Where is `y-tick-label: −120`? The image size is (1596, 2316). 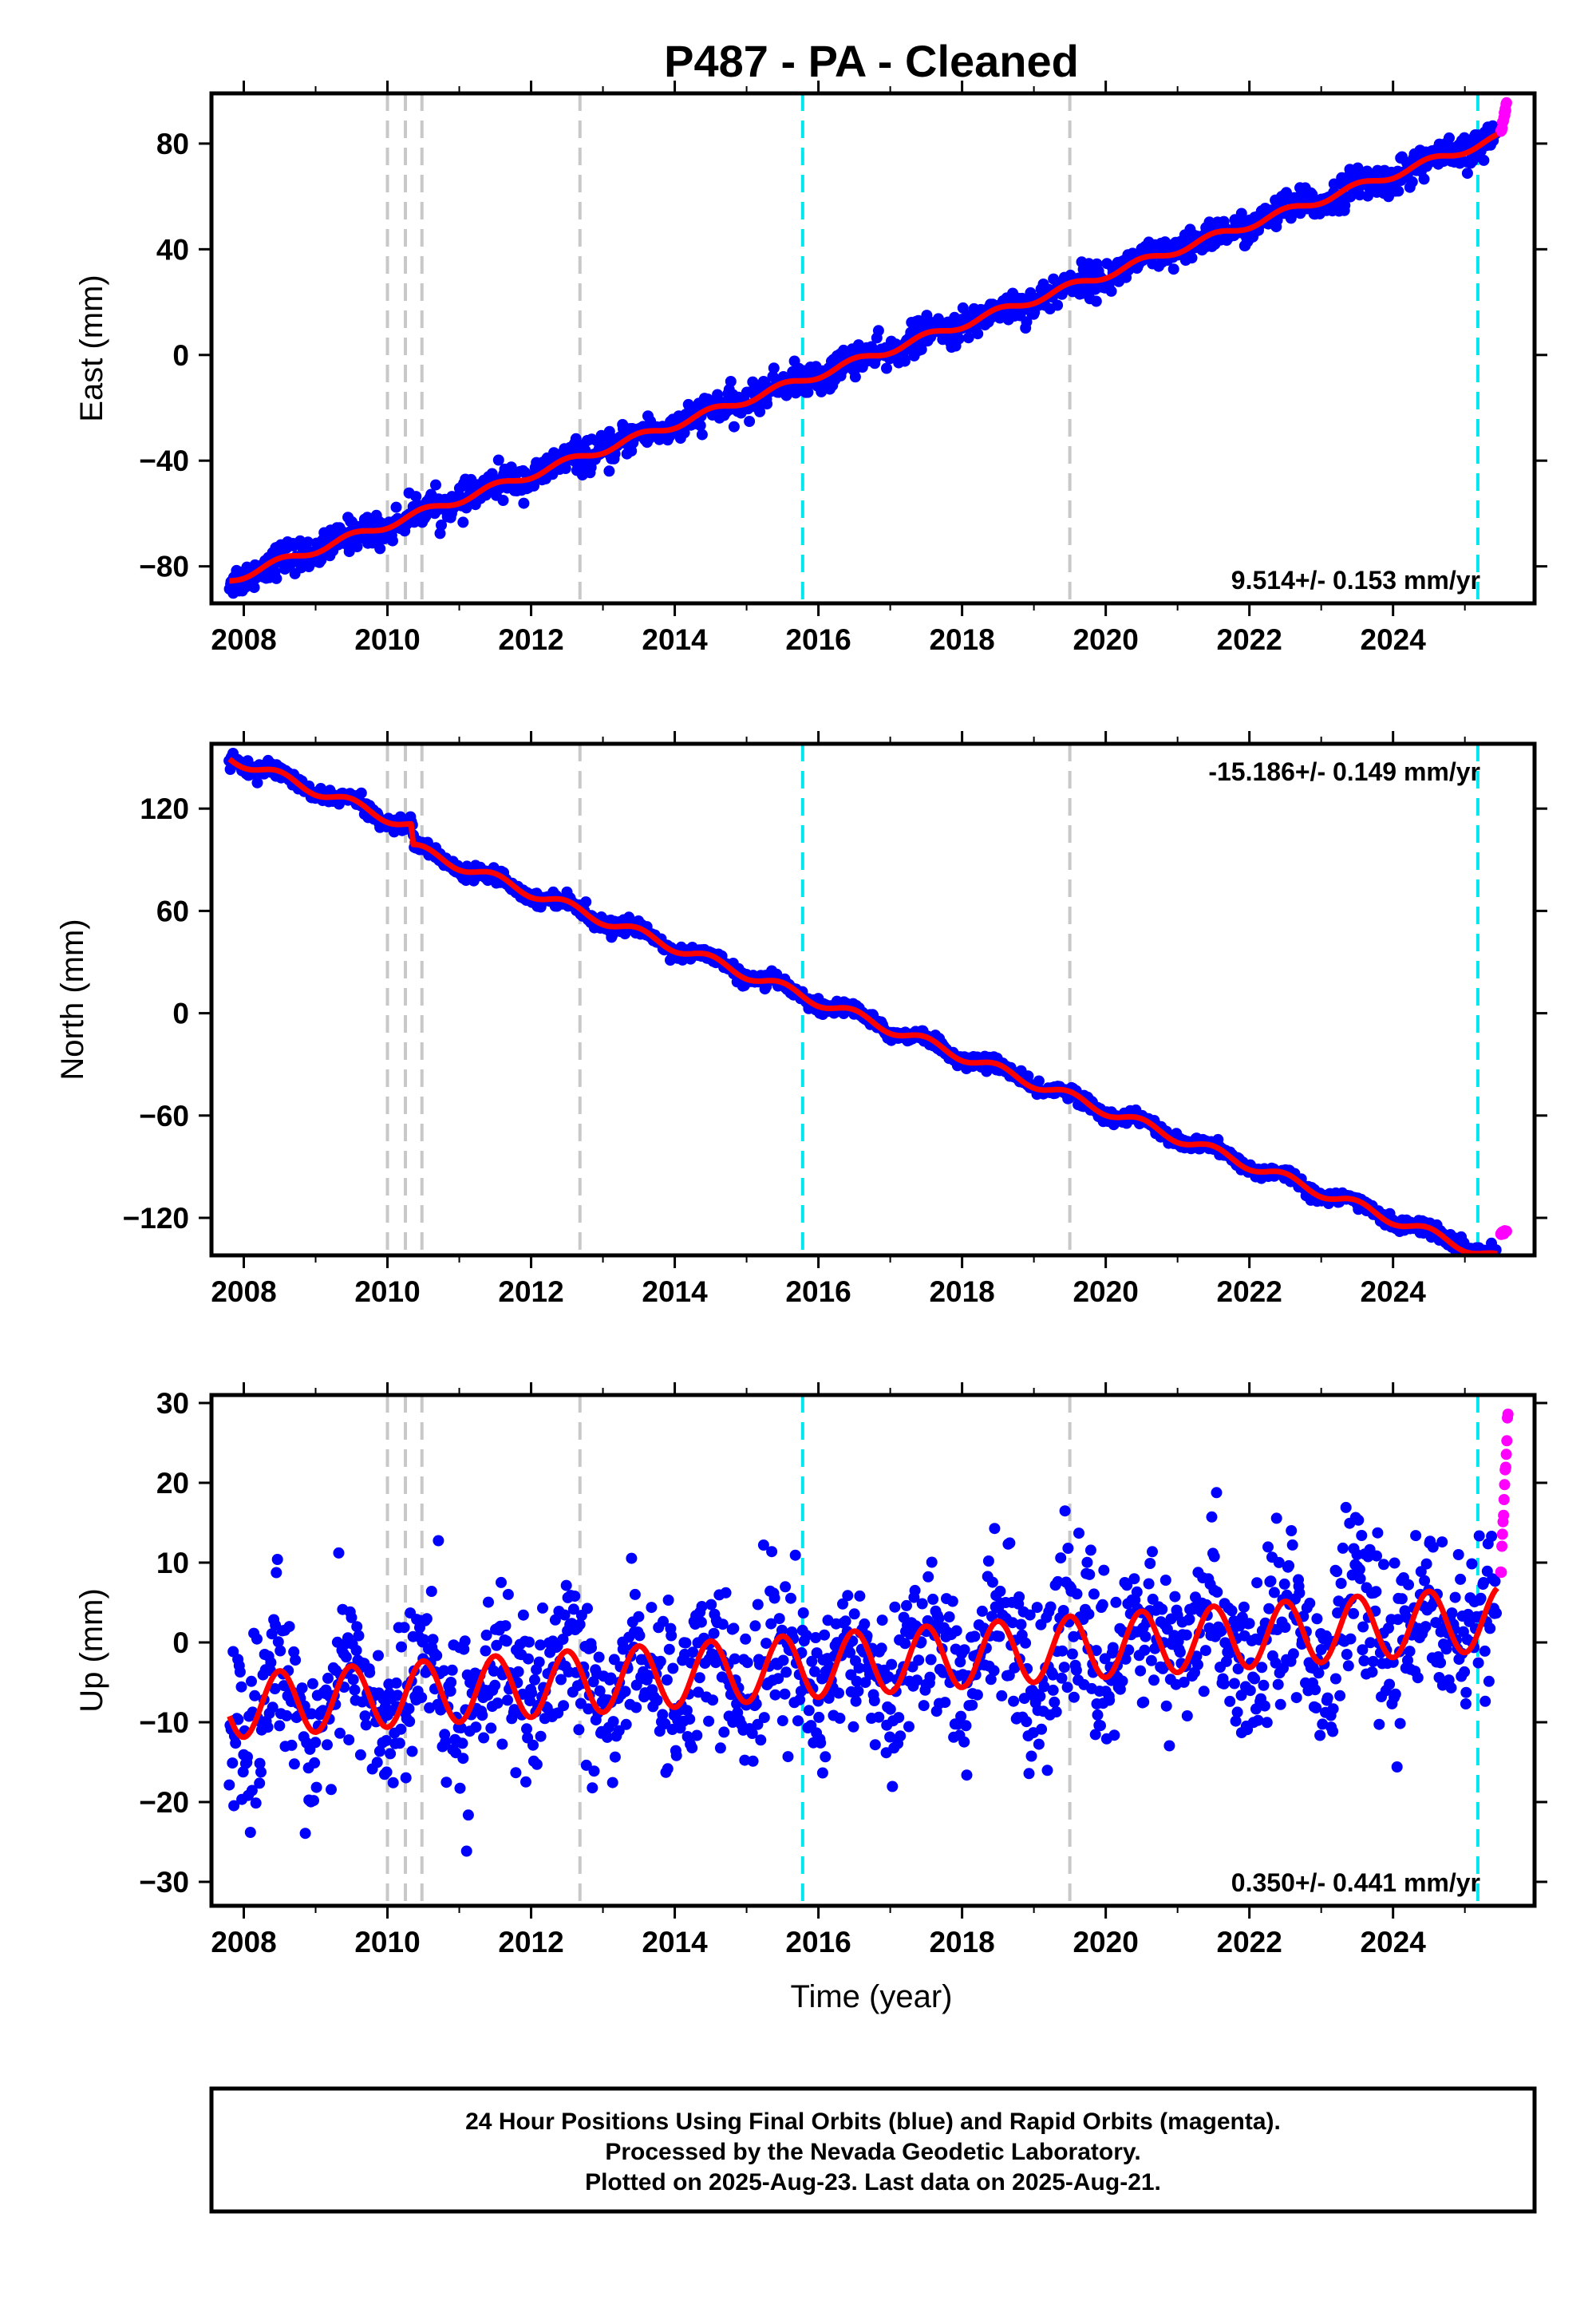
y-tick-label: −120 is located at coordinates (156, 1218).